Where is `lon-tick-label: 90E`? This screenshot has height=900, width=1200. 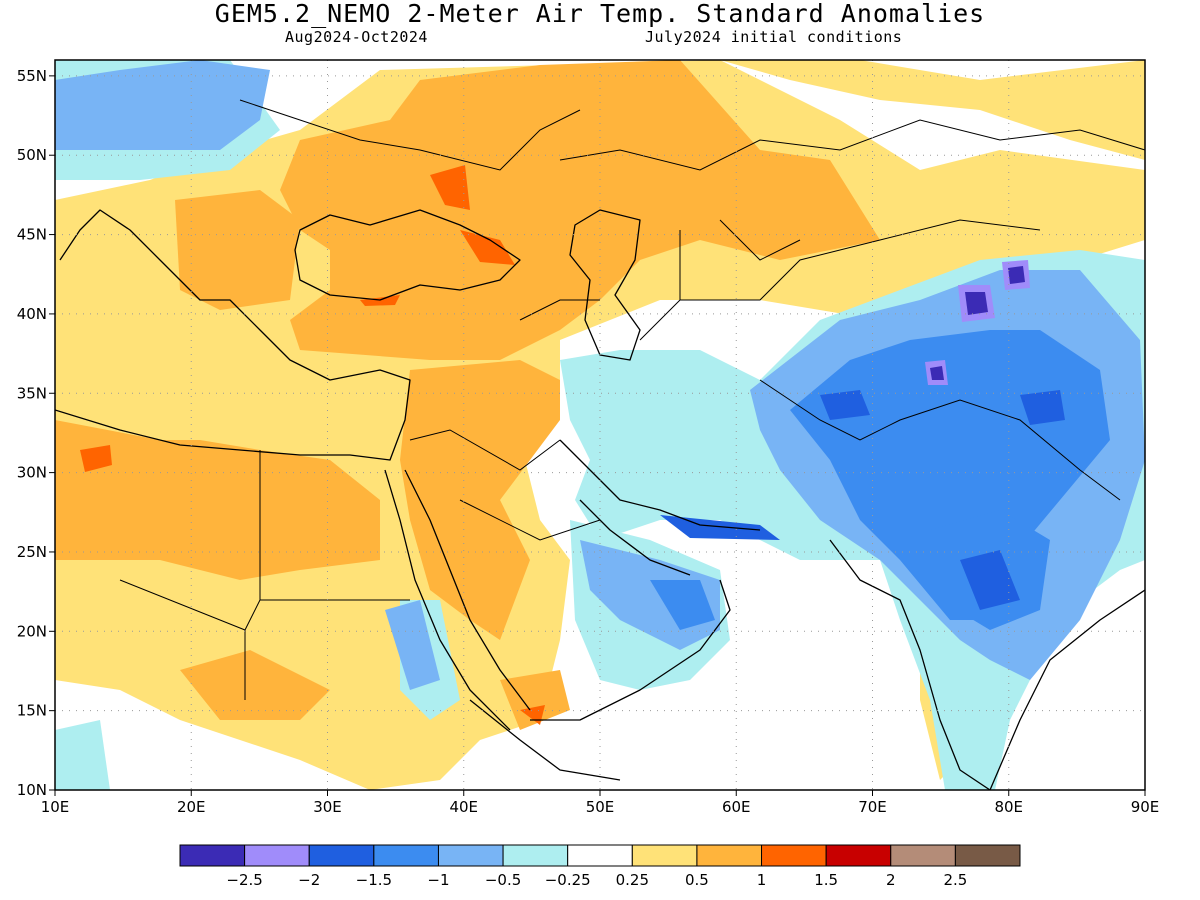 lon-tick-label: 90E is located at coordinates (1145, 807).